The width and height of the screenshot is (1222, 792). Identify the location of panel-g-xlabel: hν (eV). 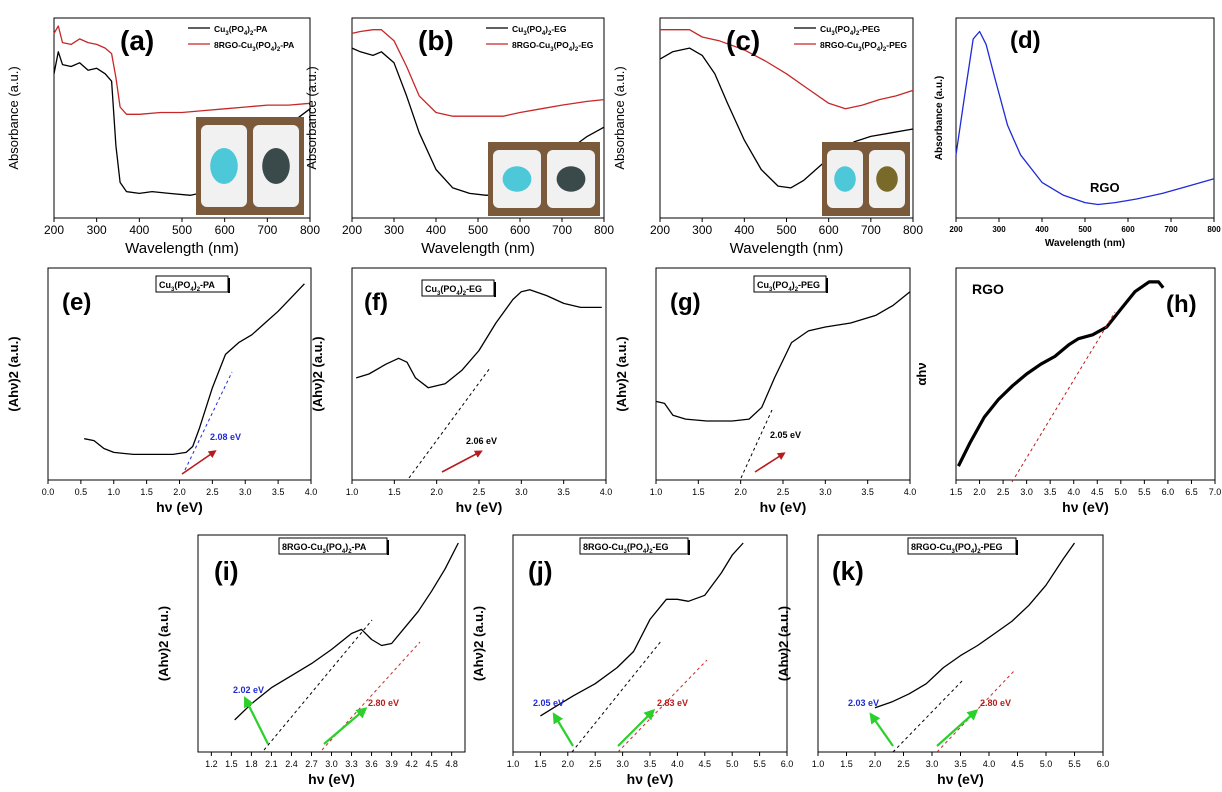
(783, 507).